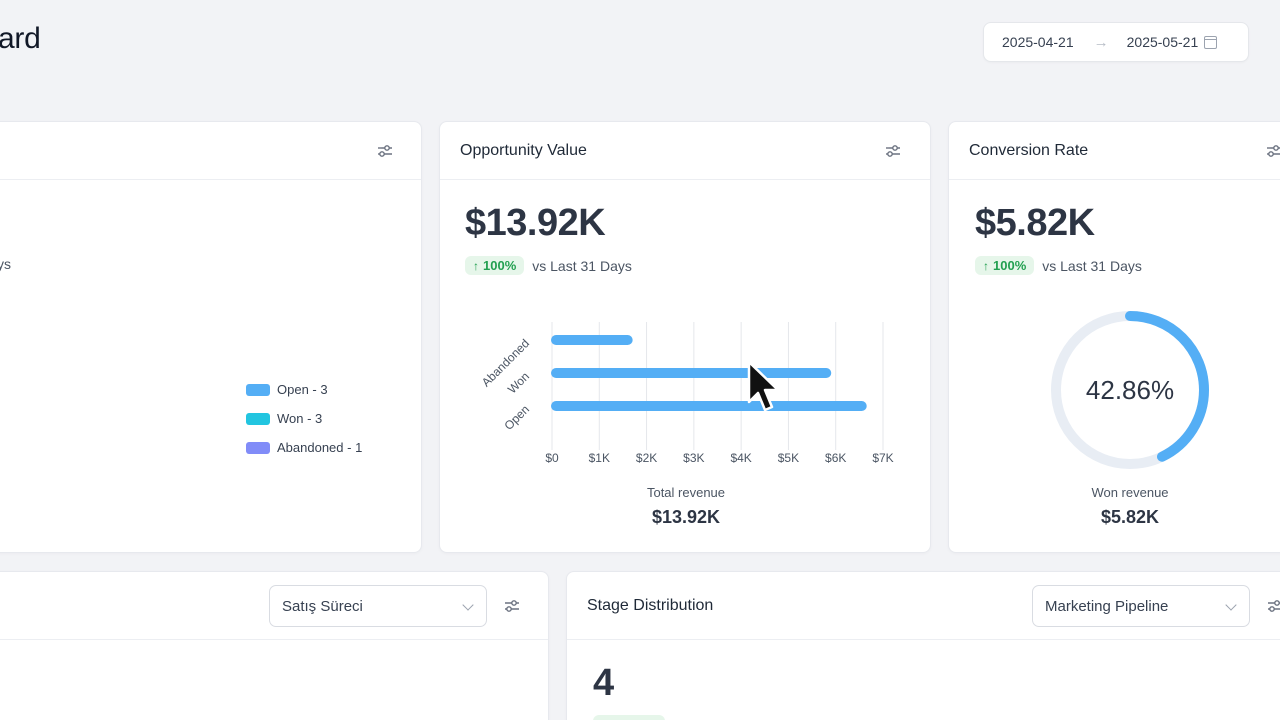  Describe the element at coordinates (1130, 517) in the screenshot. I see `won-revenue-value: $5.82K` at that location.